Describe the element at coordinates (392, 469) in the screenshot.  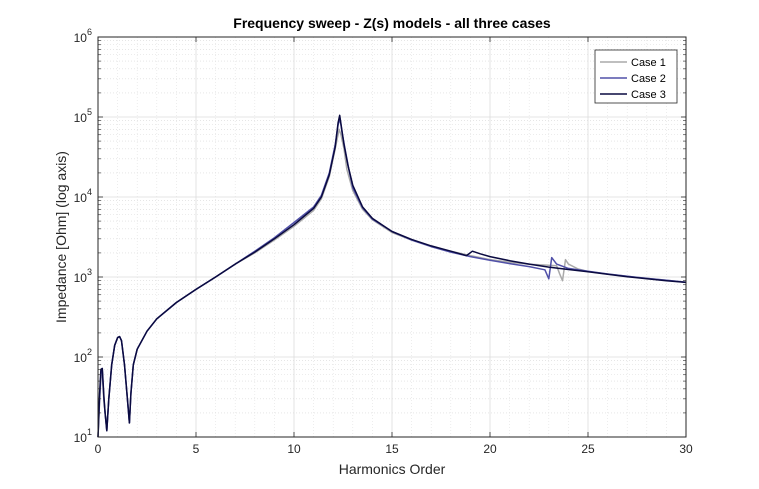
I see `x-axis-label: Harmonics Order` at that location.